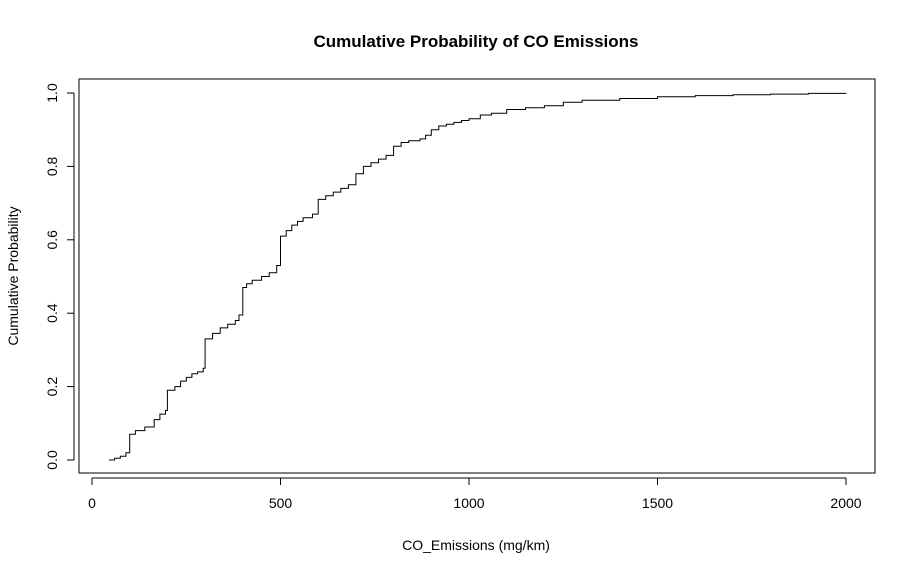 The image size is (915, 572). Describe the element at coordinates (52, 460) in the screenshot. I see `y-tick-label: 0.0` at that location.